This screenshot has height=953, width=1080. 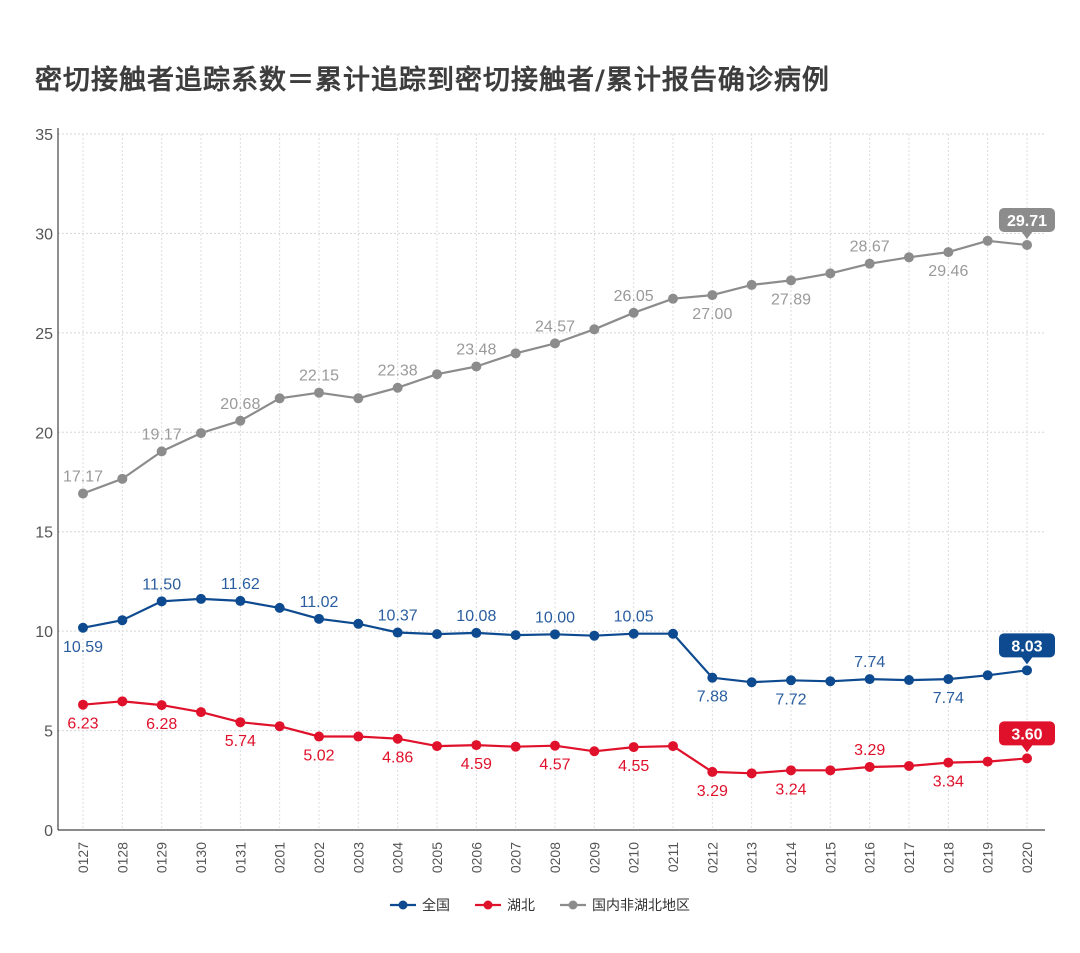 I want to click on x-tick-label: 0212, so click(x=712, y=857).